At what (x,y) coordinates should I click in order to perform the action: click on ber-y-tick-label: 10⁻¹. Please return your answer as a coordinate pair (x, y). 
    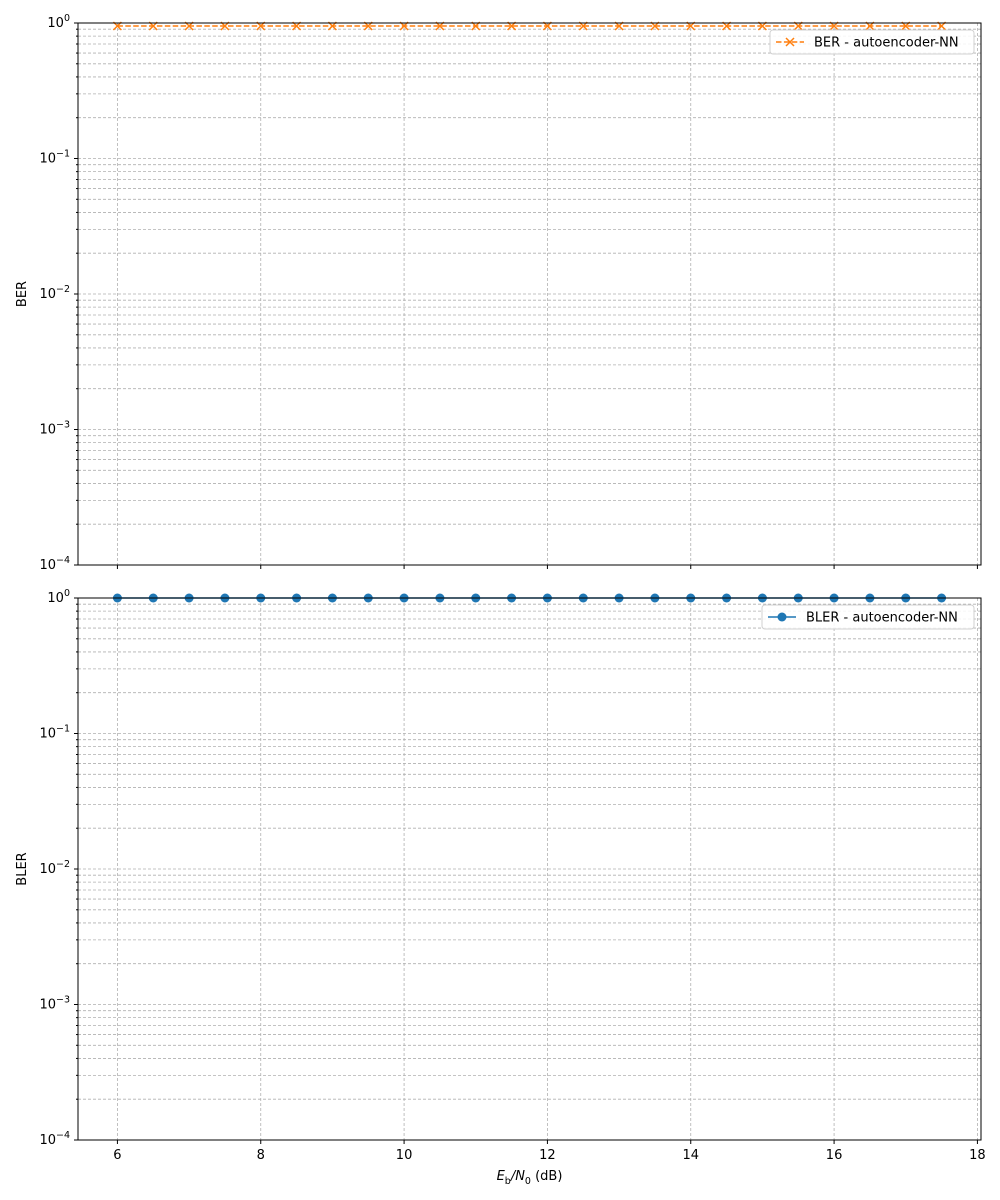
    Looking at the image, I should click on (54, 158).